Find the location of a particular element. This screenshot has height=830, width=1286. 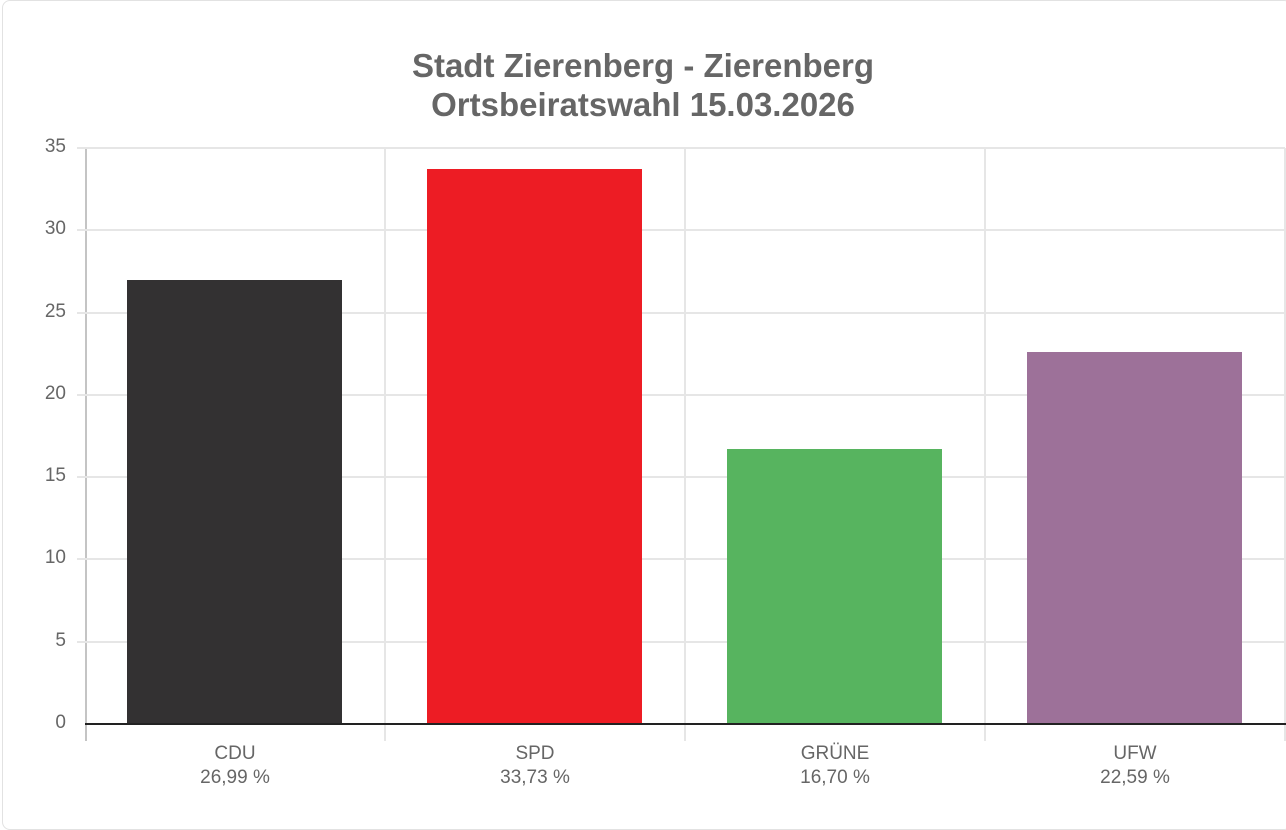

bar-ufw is located at coordinates (1134, 538).